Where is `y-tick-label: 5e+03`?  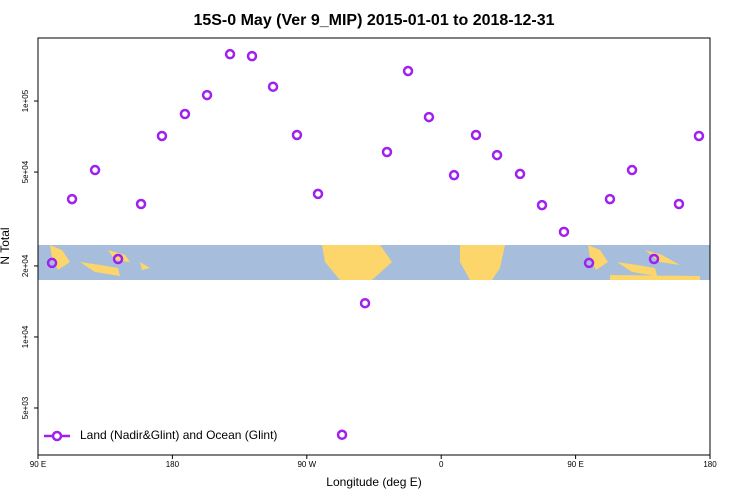 y-tick-label: 5e+03 is located at coordinates (25, 407).